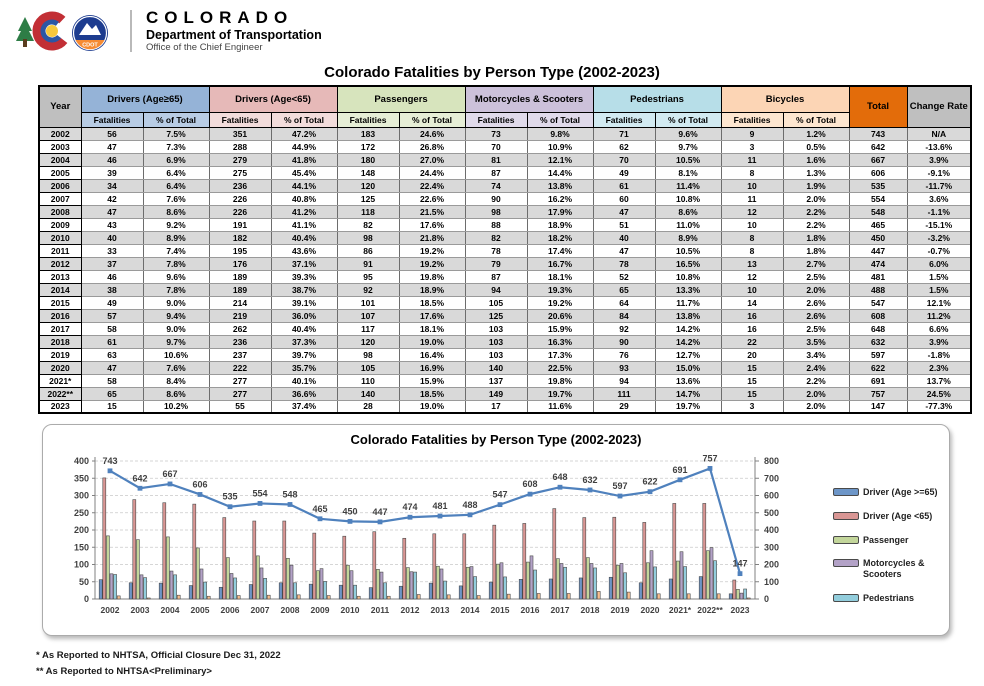  I want to click on table-cell: 8, so click(752, 250).